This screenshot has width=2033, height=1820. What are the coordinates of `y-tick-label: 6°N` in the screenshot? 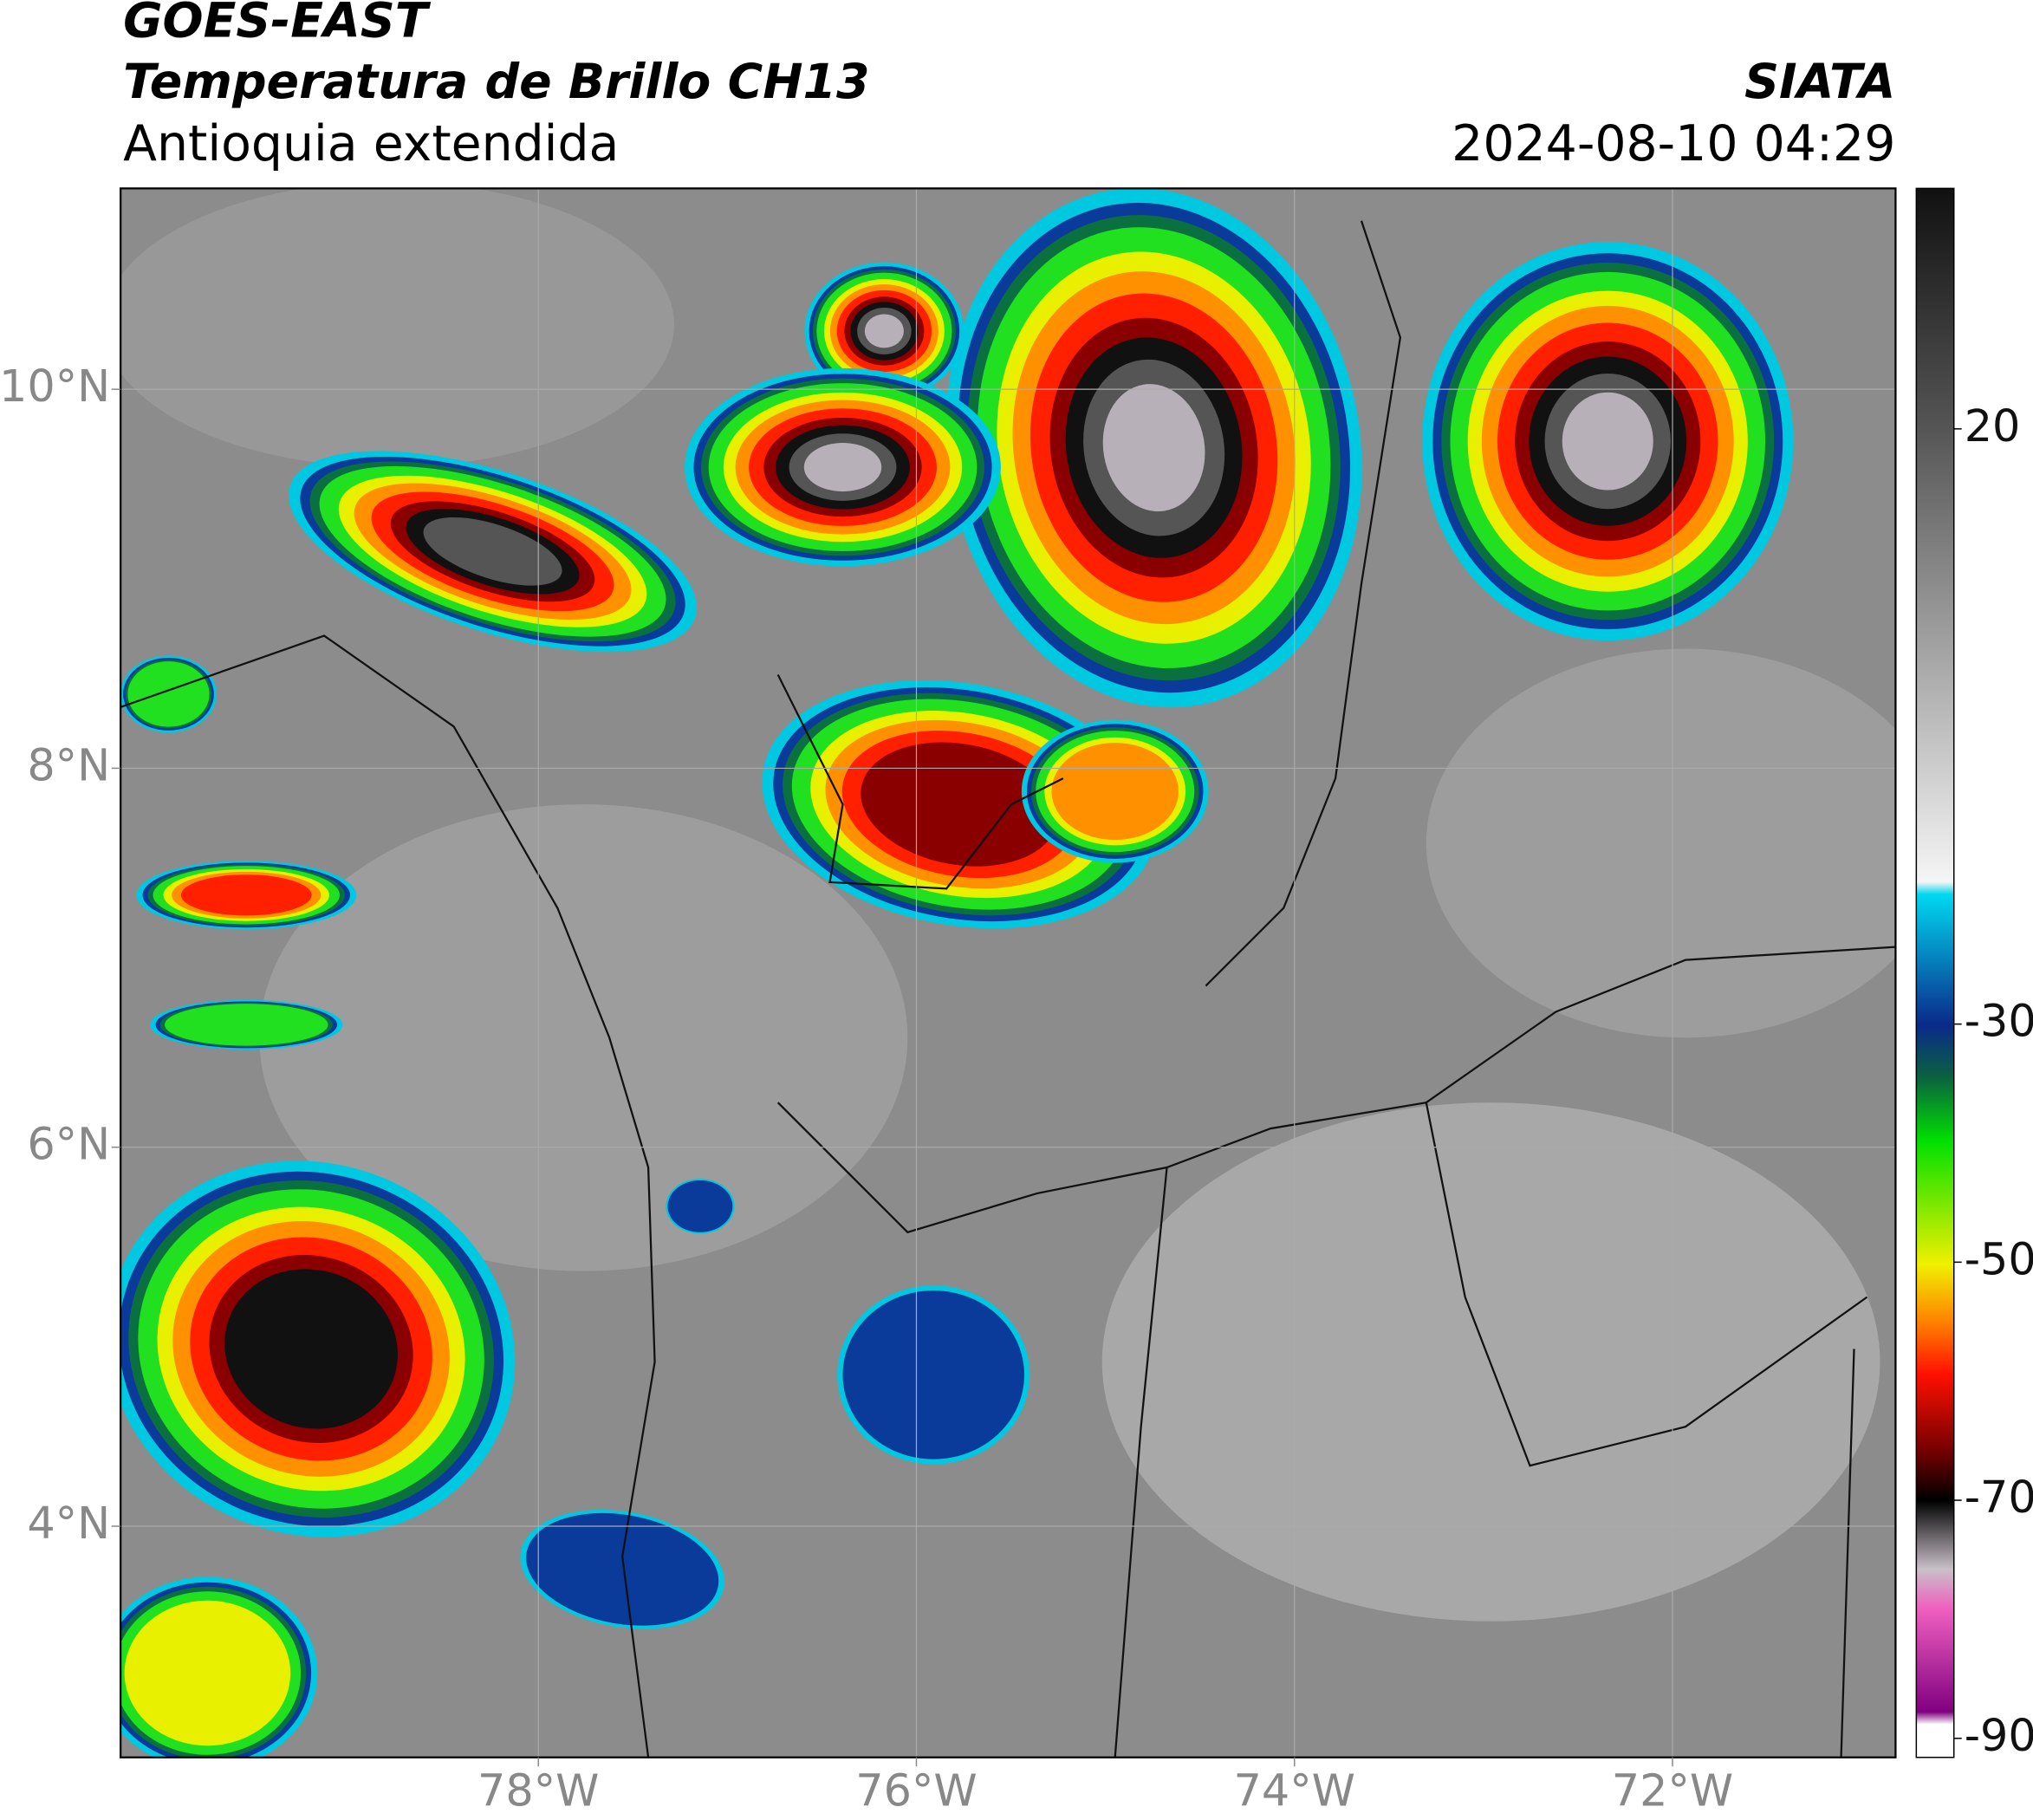 It's located at (68, 1144).